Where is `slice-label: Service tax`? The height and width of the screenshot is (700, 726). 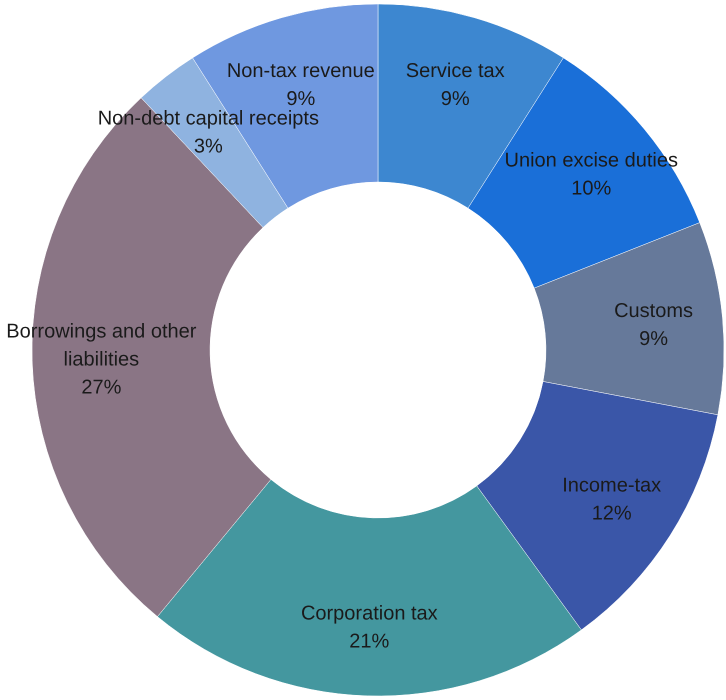 slice-label: Service tax is located at coordinates (455, 71).